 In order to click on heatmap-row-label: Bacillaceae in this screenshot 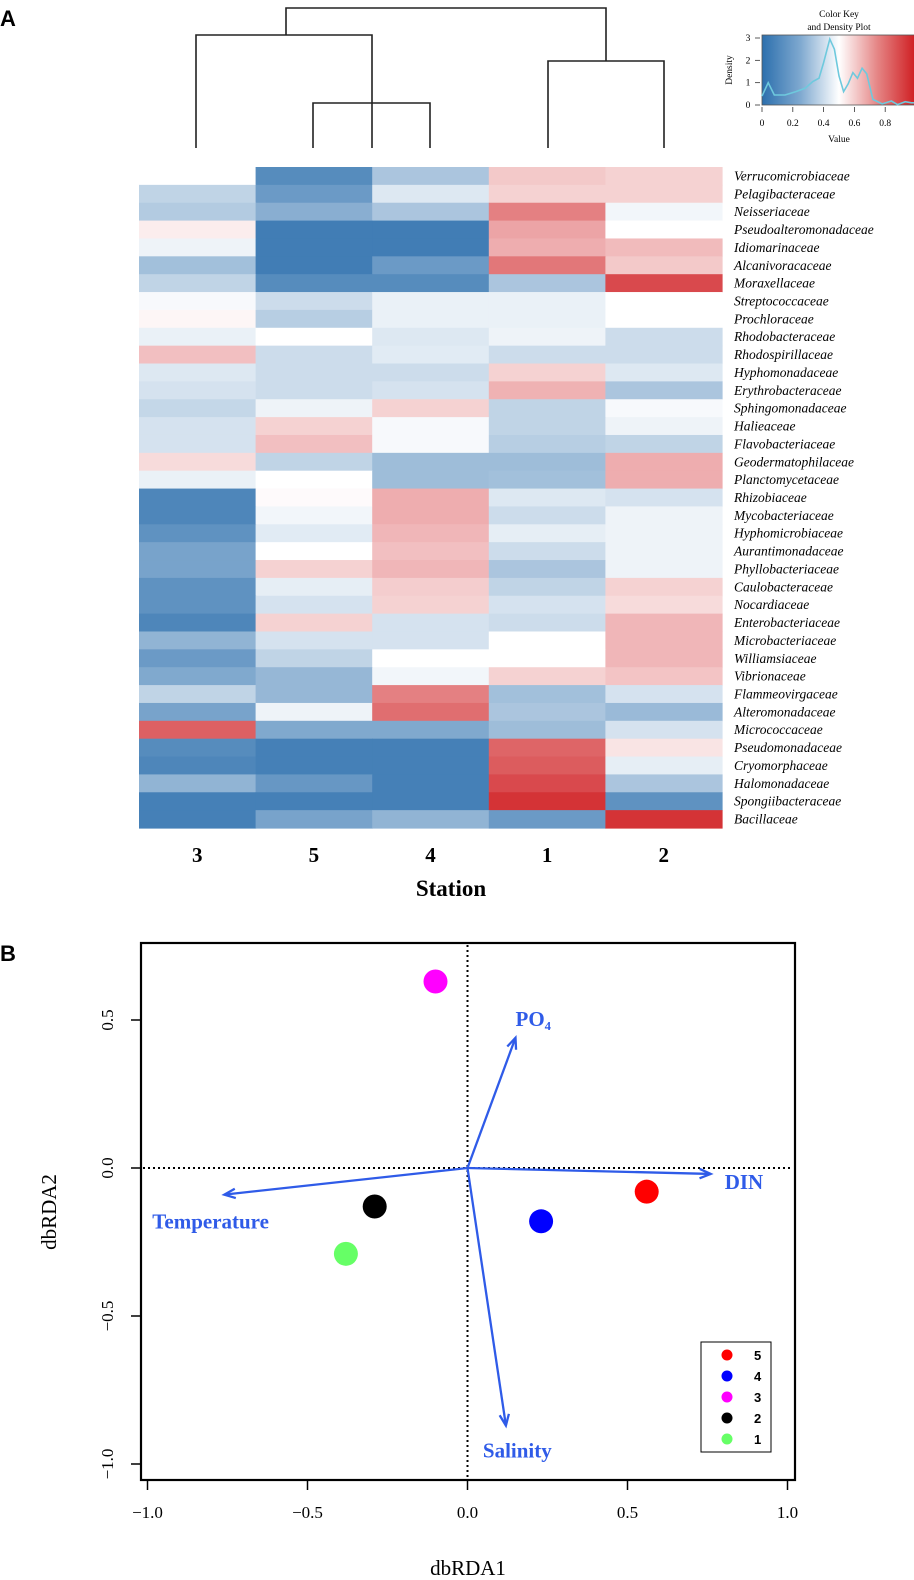, I will do `click(766, 819)`.